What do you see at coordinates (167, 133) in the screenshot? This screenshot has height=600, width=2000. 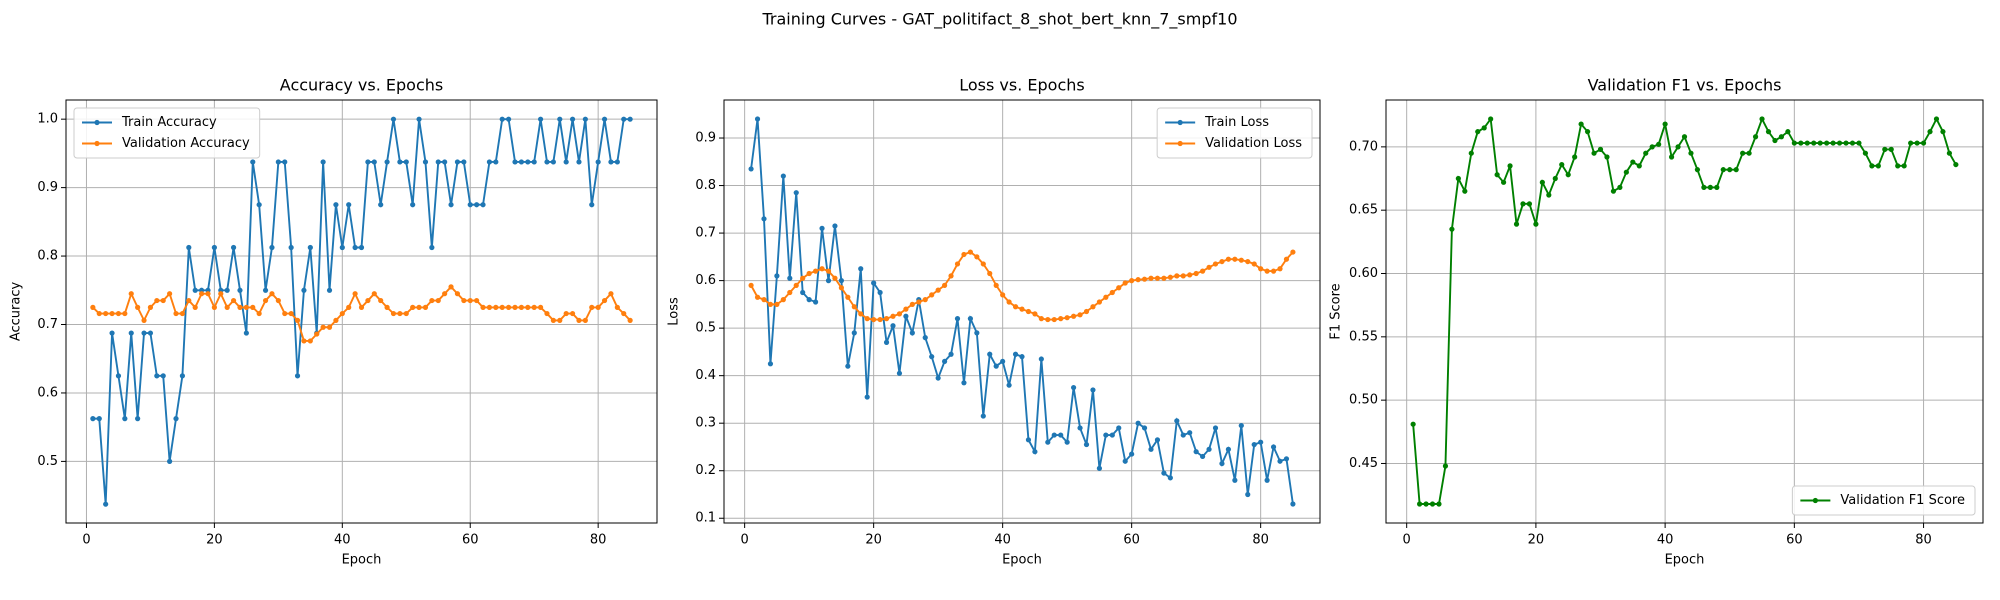 I see `legend: Train Accuracy Validation Accuracy` at bounding box center [167, 133].